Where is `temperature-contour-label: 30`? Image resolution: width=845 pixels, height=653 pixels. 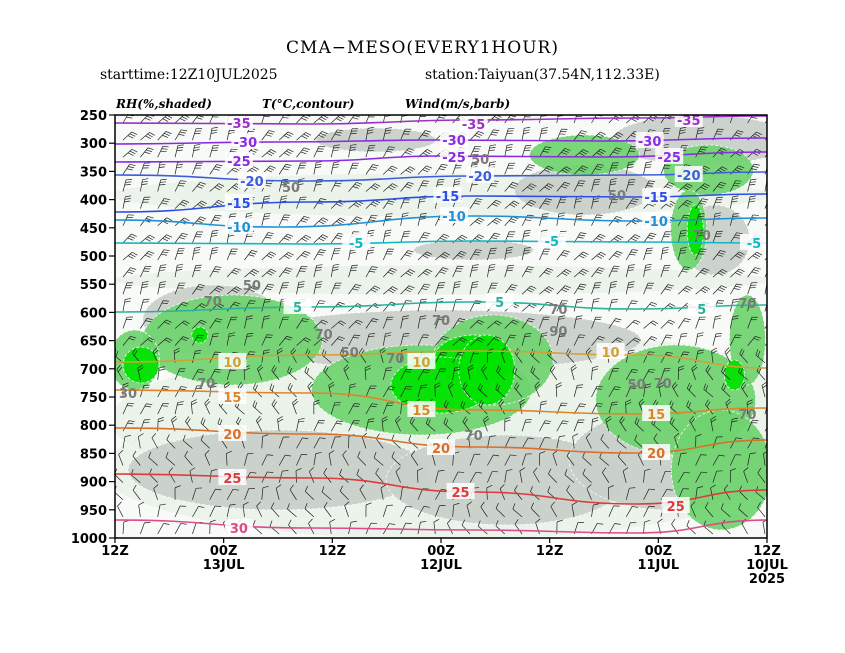
temperature-contour-label: 30 is located at coordinates (239, 529).